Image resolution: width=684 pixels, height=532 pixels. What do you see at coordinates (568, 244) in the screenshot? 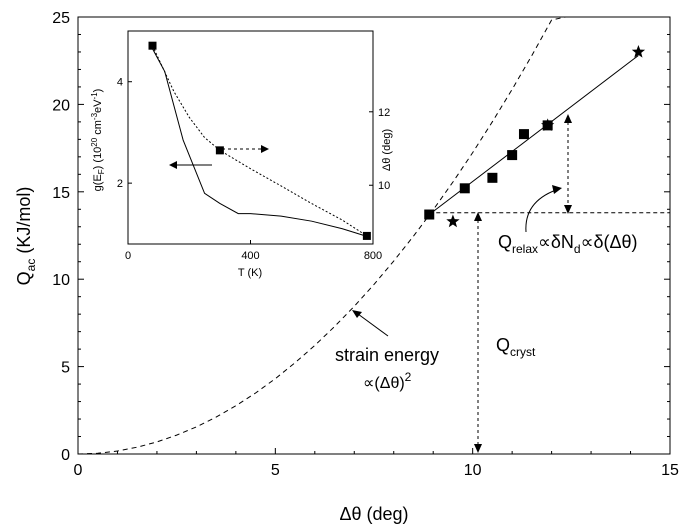
I see `q-relax-label: Qrelax∝δNd∝δ(Δθ)` at bounding box center [568, 244].